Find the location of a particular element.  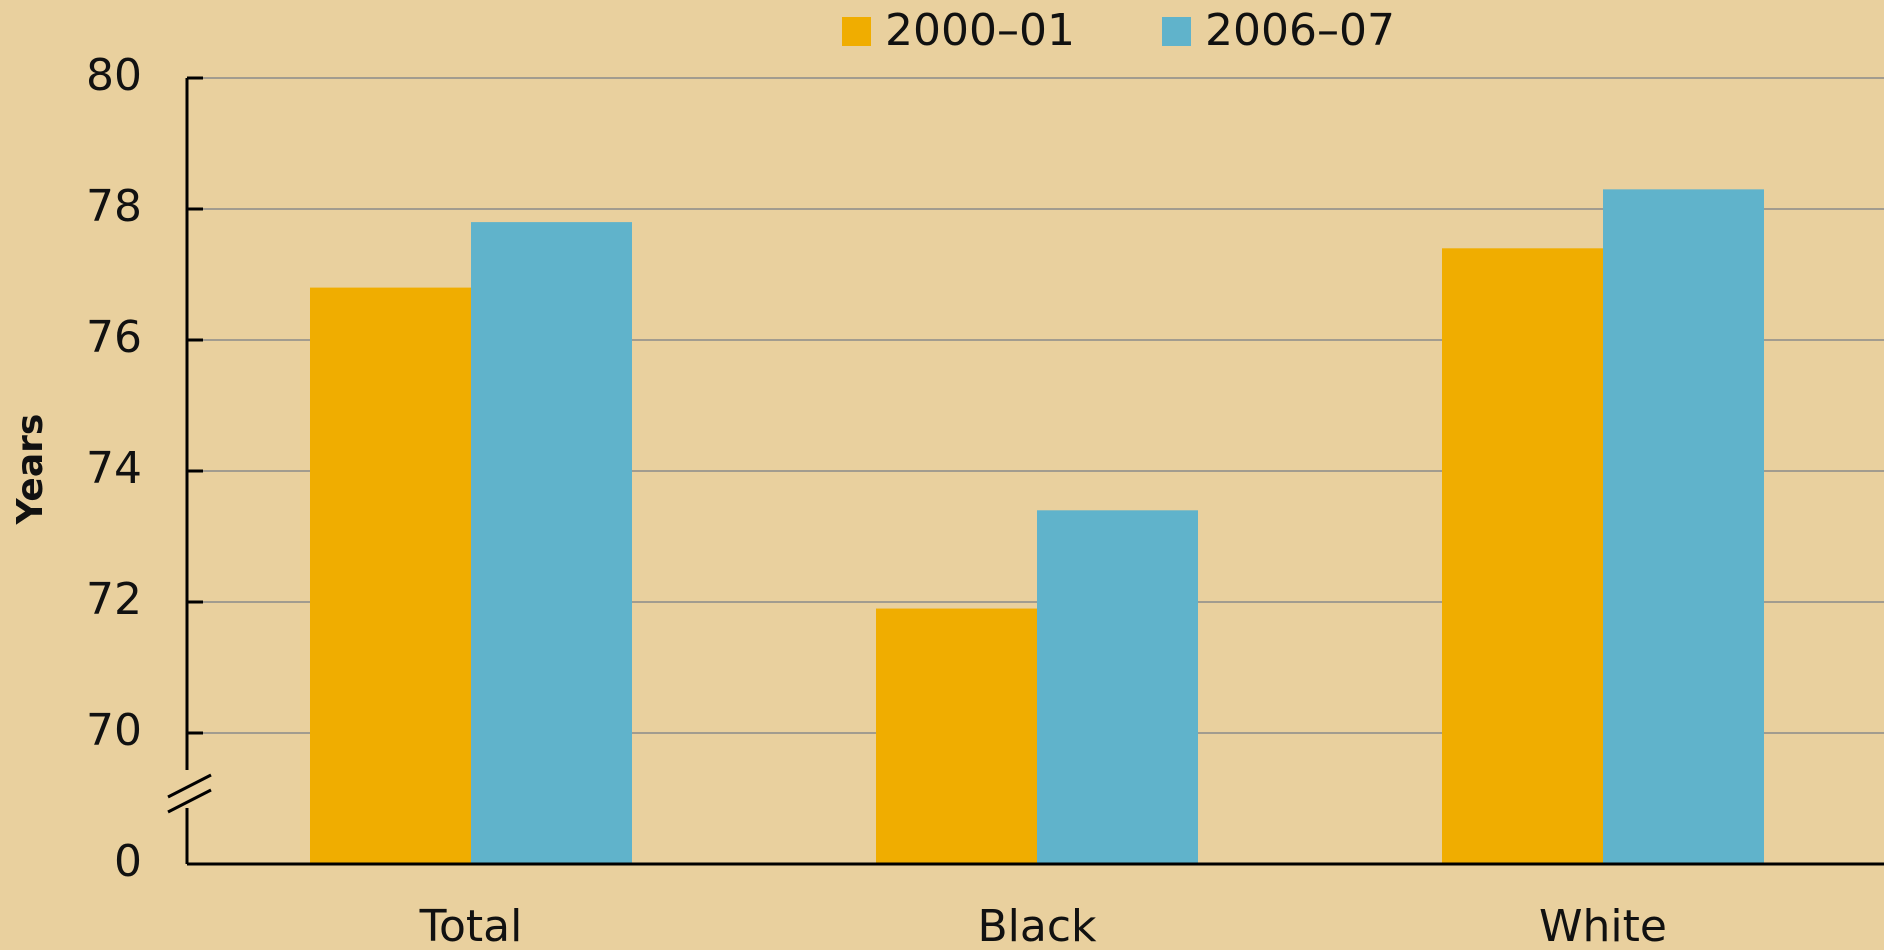

y-tick-label: 72 is located at coordinates (114, 599).